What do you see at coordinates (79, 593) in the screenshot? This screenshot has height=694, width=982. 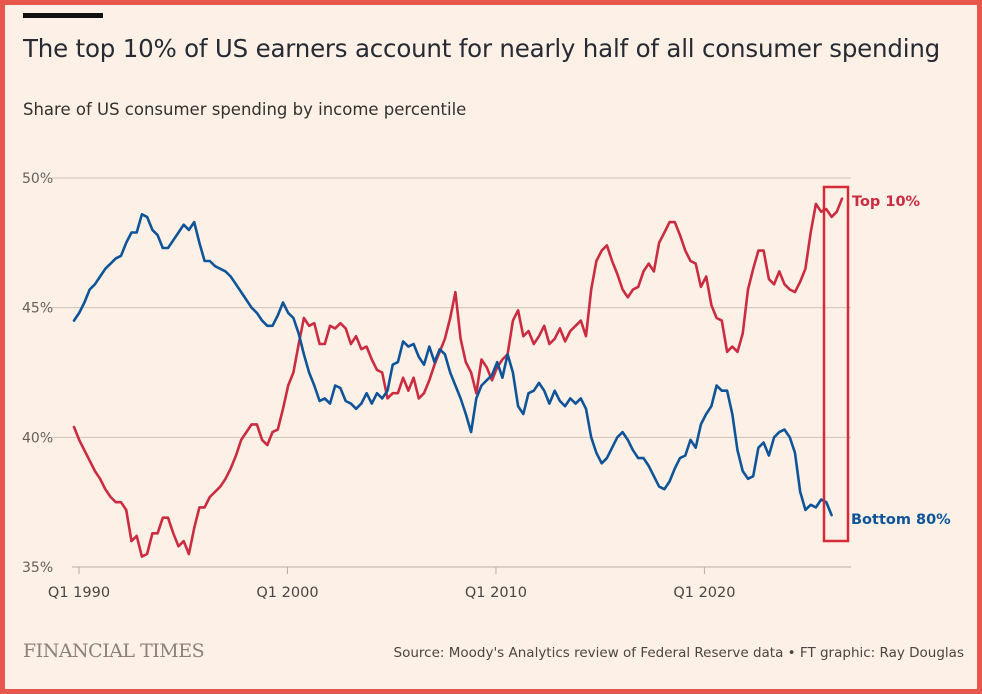 I see `x-tick-label: Q1 1990` at bounding box center [79, 593].